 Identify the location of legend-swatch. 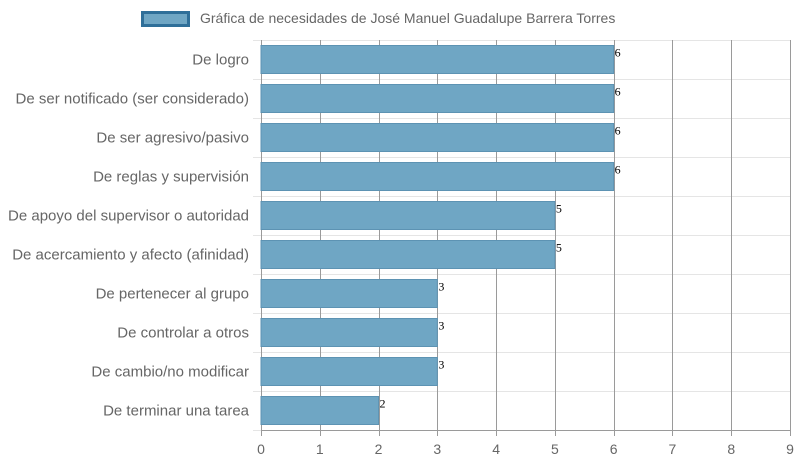
(165, 19).